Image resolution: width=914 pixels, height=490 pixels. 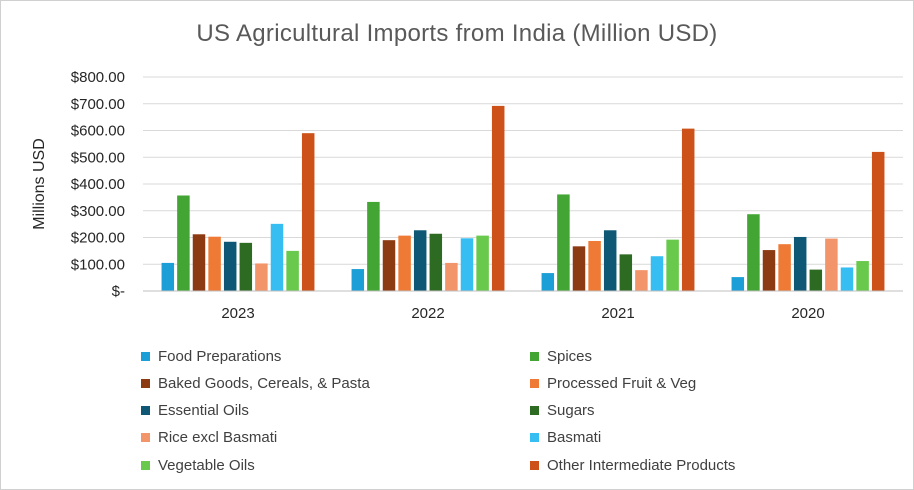 I want to click on bar-vegetable-oils-2023, so click(x=292, y=270).